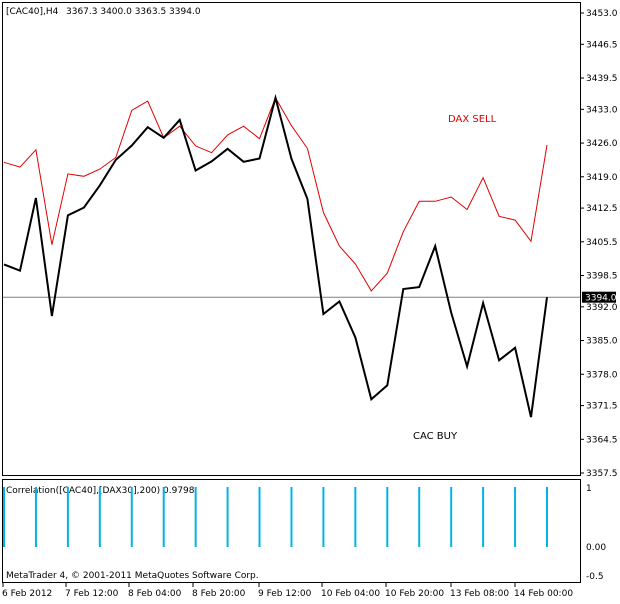 The width and height of the screenshot is (620, 604). Describe the element at coordinates (479, 594) in the screenshot. I see `time-tick-label: 13 Feb 08:00` at that location.